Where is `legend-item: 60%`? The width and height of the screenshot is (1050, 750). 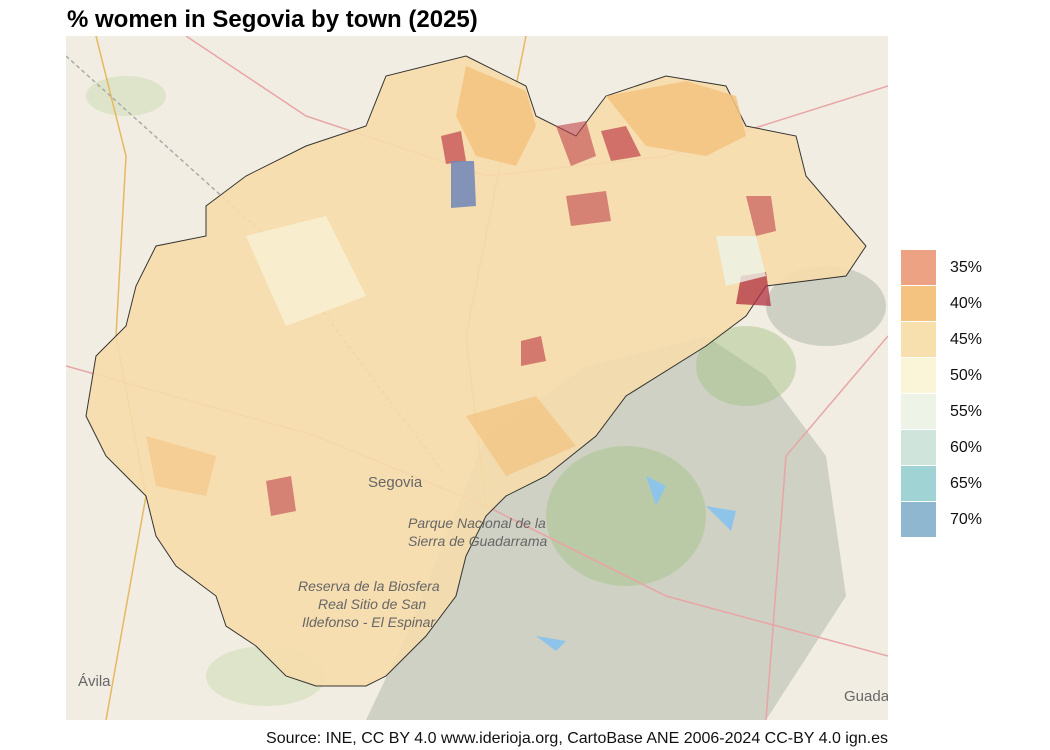
legend-item: 60% is located at coordinates (941, 448).